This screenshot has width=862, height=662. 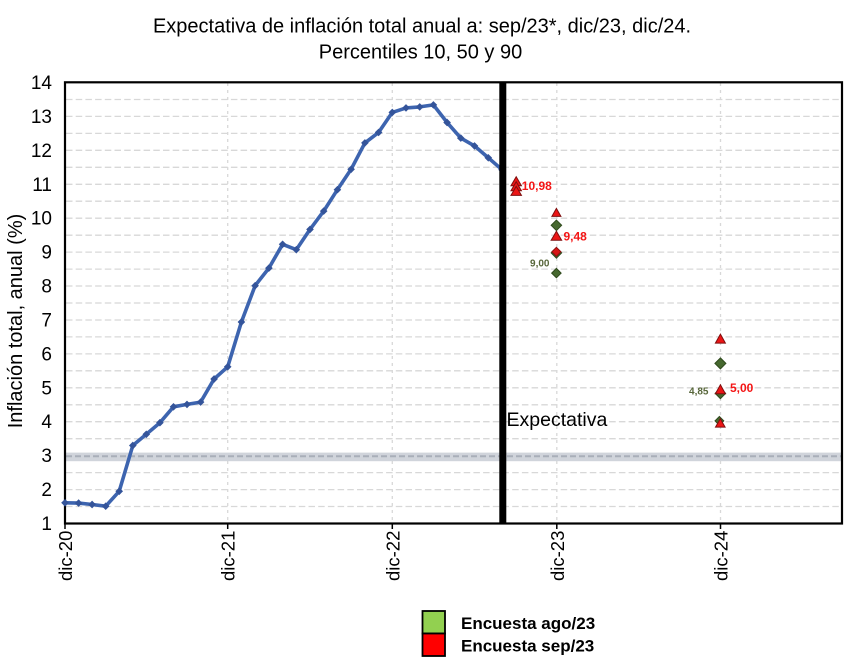 What do you see at coordinates (41, 151) in the screenshot?
I see `svg-text: 12` at bounding box center [41, 151].